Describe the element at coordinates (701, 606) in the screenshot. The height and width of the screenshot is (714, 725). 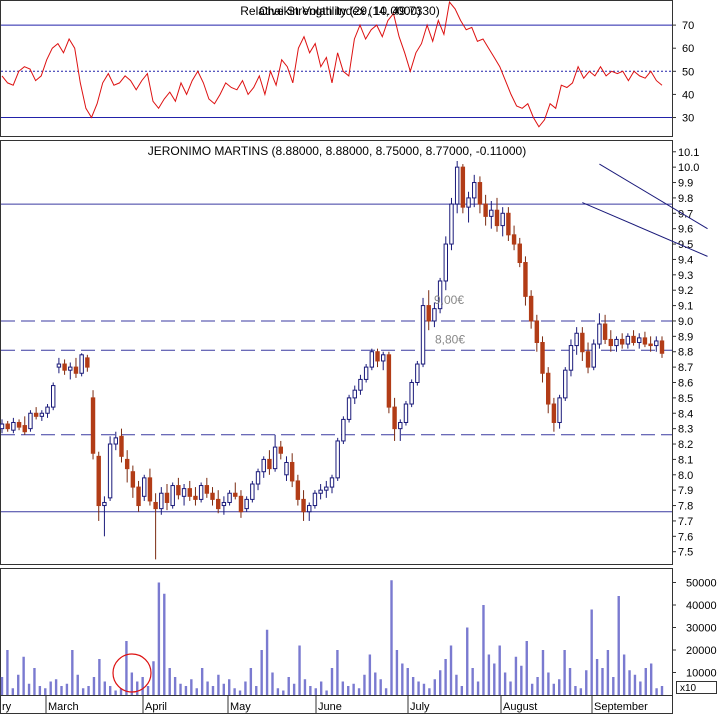
I see `volume-tick-label-3: 40000` at that location.